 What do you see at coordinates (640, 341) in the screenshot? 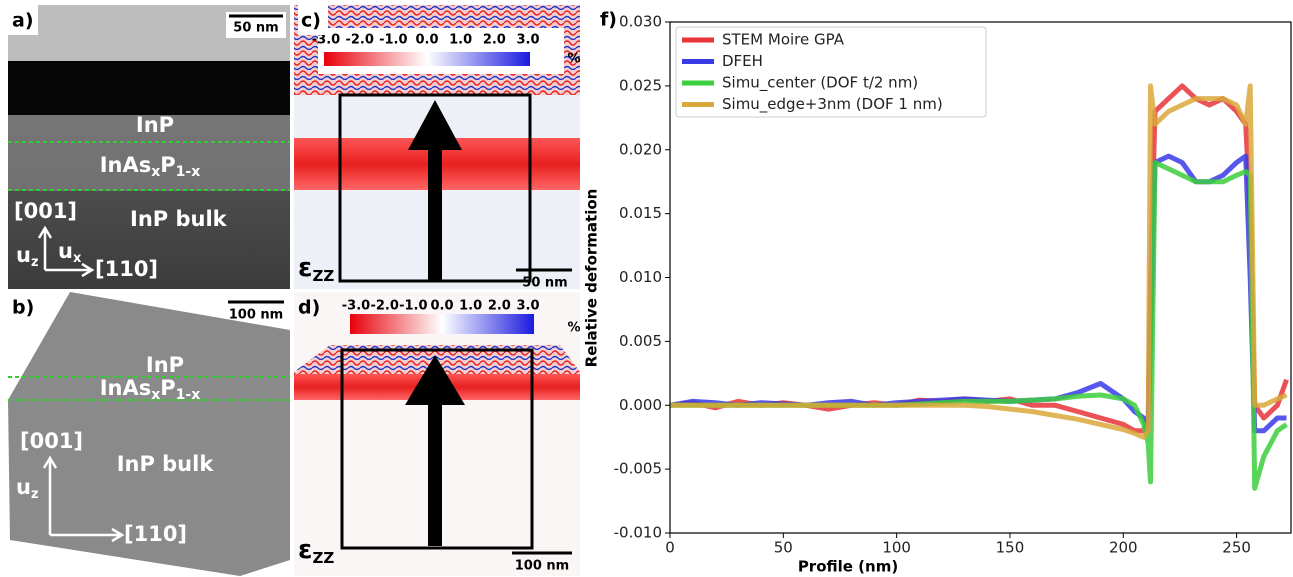
I see `y-tick-label: 0.005` at bounding box center [640, 341].